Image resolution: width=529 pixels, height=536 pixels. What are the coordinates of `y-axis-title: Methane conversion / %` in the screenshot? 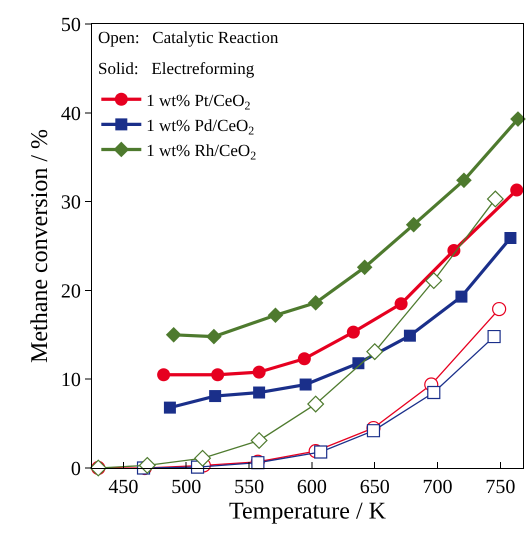 It's located at (40, 246).